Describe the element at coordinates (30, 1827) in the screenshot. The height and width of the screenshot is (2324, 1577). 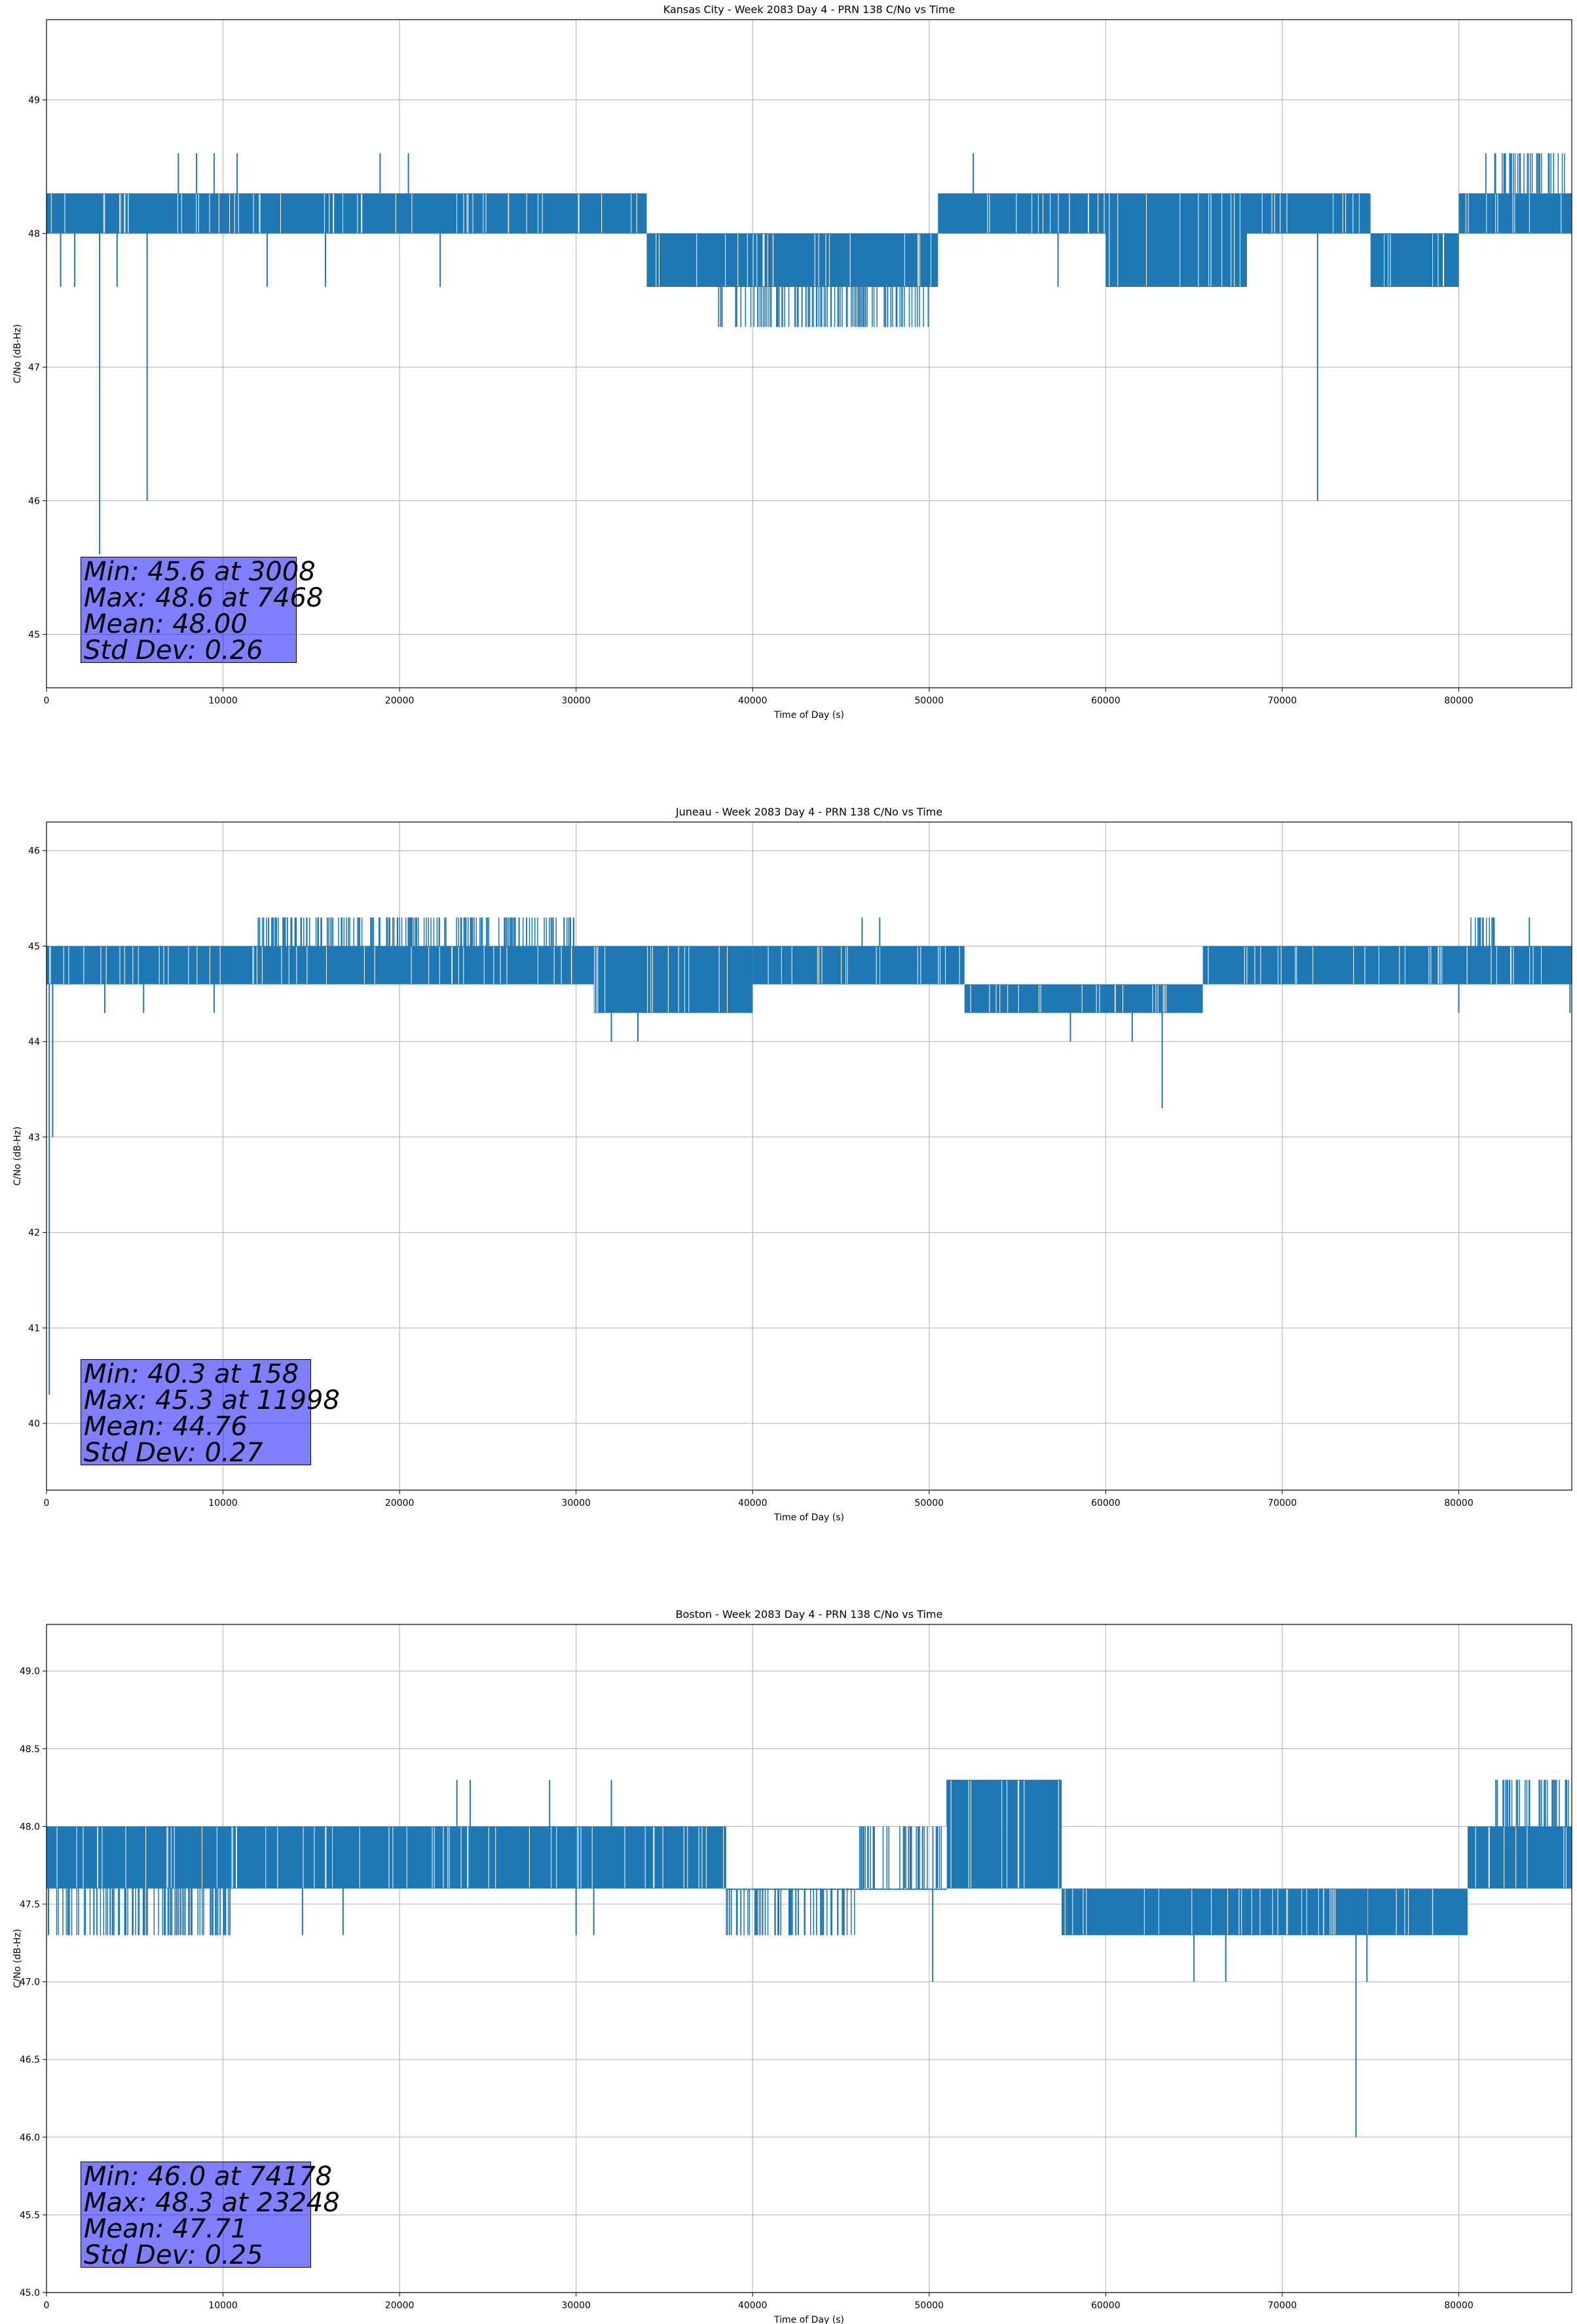
I see `y-tick-label: 48.0` at that location.